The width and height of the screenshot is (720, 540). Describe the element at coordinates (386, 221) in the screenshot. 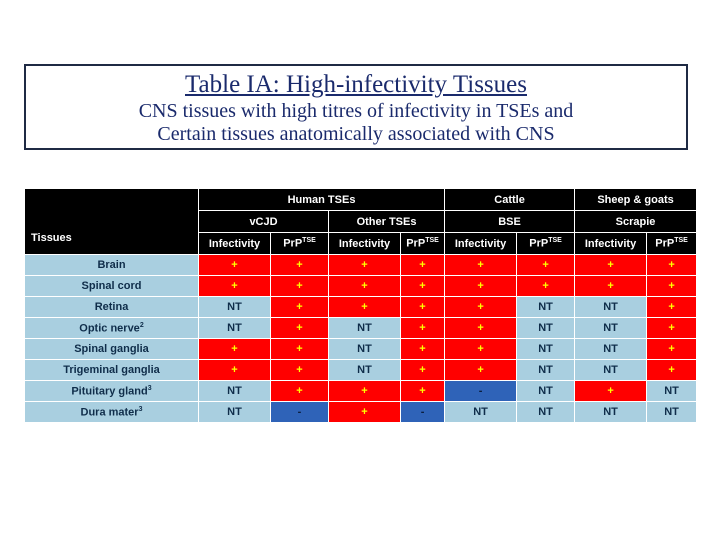

I see `subgroup-header-other-tses: Other TSEs` at that location.